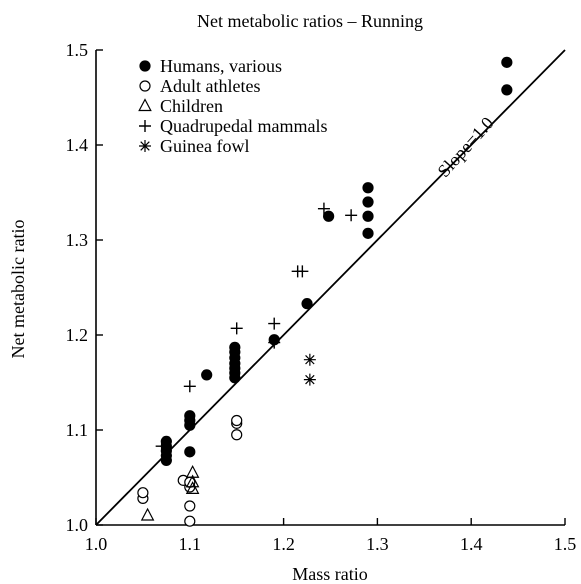  Describe the element at coordinates (77, 145) in the screenshot. I see `y-tick-label: 1.4` at that location.